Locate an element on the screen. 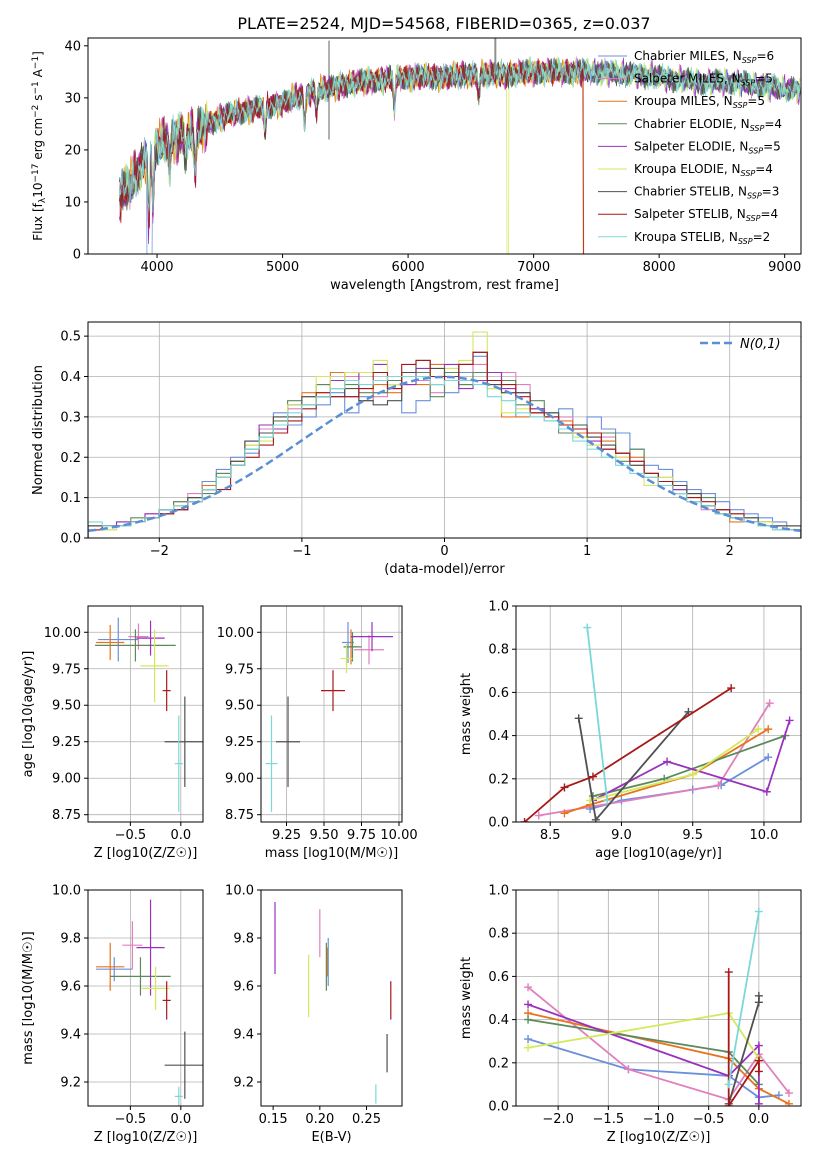  y-tick-label: 0.1 is located at coordinates (70, 498).